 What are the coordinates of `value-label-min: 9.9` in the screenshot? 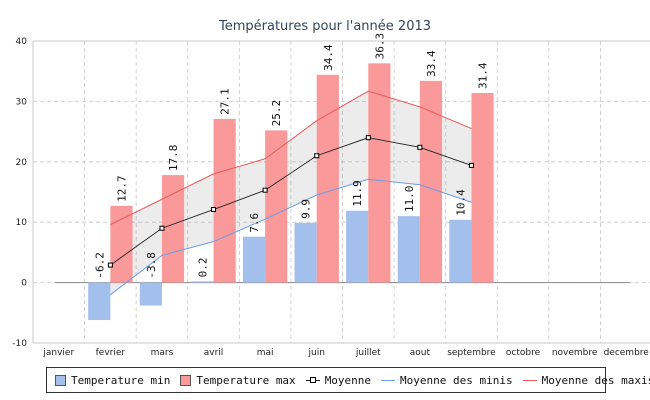 It's located at (306, 209).